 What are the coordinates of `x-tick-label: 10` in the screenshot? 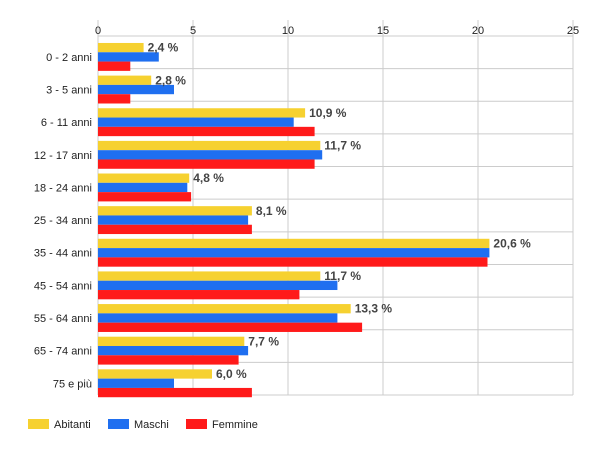 It's located at (288, 31).